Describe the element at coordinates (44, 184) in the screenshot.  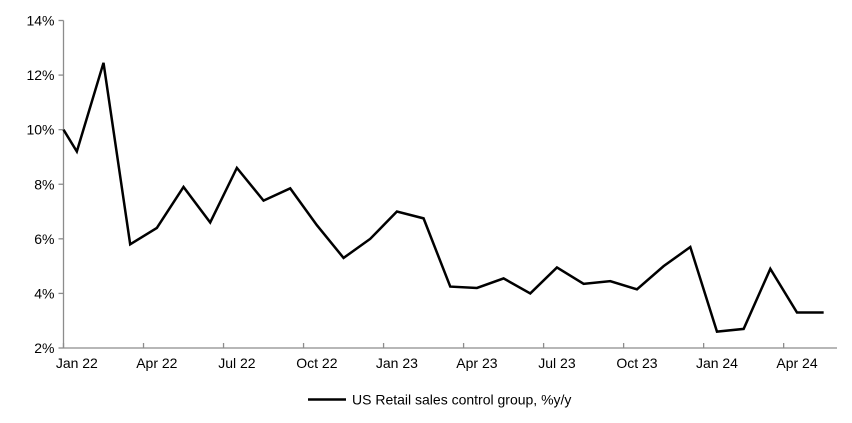
I see `y-axis-tick-label: 8%` at that location.